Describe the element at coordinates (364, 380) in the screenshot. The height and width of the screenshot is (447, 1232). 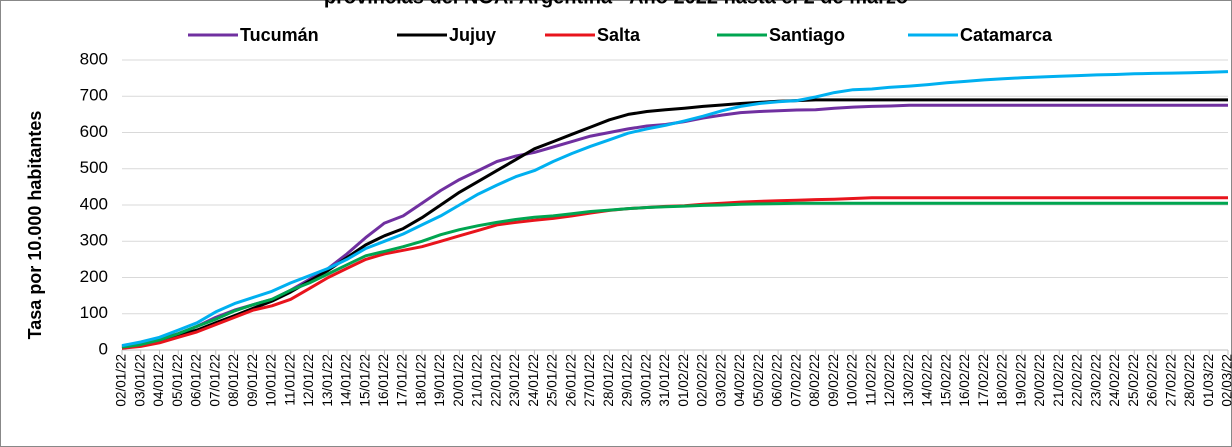
I see `x-tick-label: 15/01/22` at that location.